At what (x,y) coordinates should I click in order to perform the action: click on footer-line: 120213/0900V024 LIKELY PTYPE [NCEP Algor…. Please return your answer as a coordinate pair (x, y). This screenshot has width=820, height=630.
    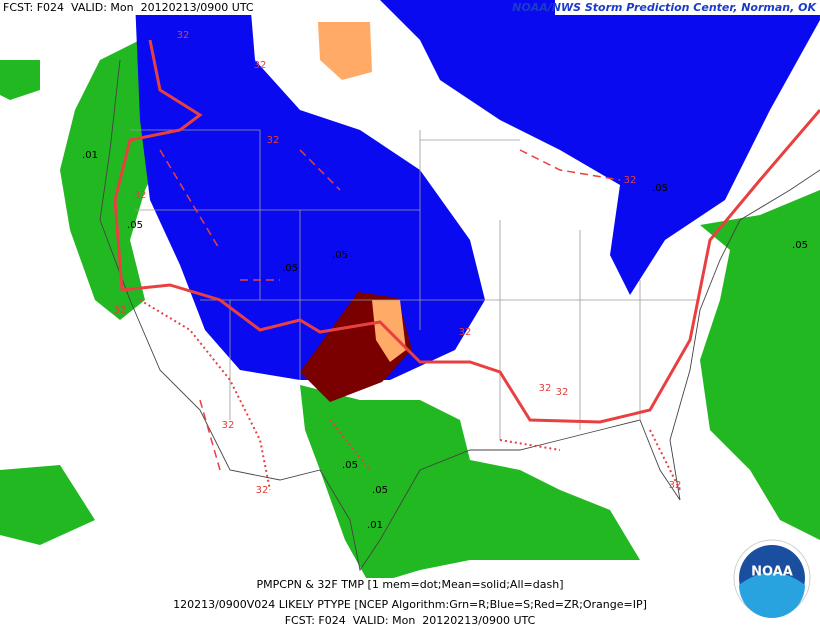
    Looking at the image, I should click on (410, 604).